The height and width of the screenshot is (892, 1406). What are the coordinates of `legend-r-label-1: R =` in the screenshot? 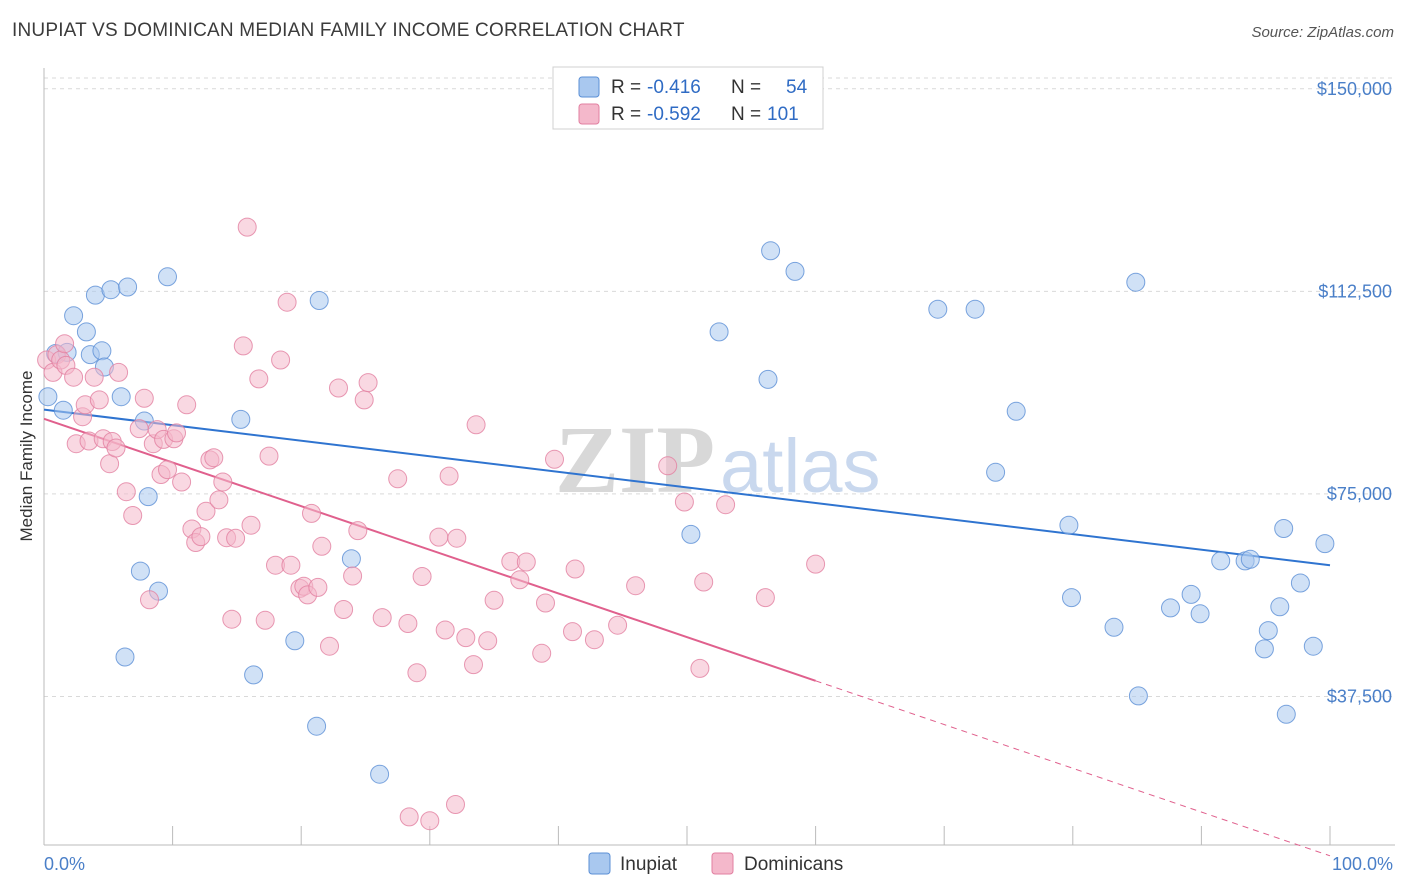 It's located at (626, 87).